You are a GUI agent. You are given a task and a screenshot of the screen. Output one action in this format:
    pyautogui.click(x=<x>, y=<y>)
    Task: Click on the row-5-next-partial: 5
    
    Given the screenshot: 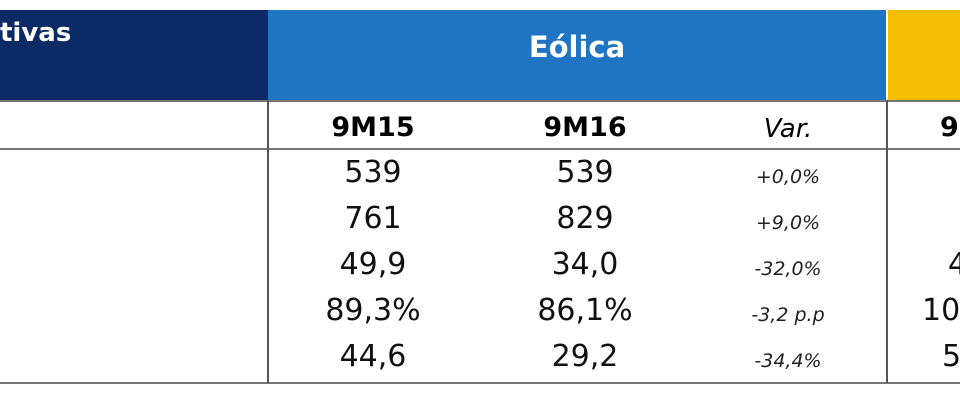 What is the action you would take?
    pyautogui.click(x=951, y=356)
    